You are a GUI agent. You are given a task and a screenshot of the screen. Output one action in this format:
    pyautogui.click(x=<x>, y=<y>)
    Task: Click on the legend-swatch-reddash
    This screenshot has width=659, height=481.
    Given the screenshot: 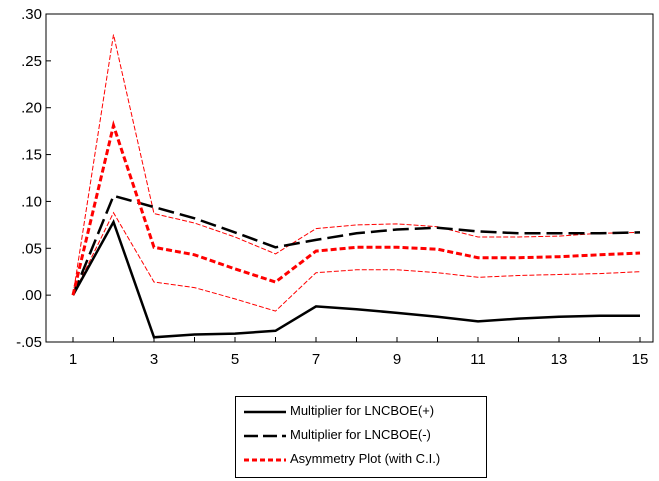 What is the action you would take?
    pyautogui.click(x=265, y=460)
    